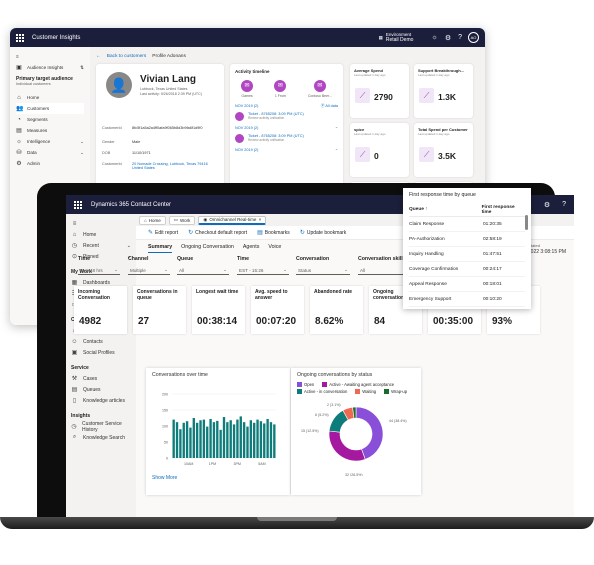 Image resolution: width=594 pixels, height=565 pixels. Describe the element at coordinates (263, 270) in the screenshot. I see `filter-dropdown: EST - 15:26 ⌄` at that location.